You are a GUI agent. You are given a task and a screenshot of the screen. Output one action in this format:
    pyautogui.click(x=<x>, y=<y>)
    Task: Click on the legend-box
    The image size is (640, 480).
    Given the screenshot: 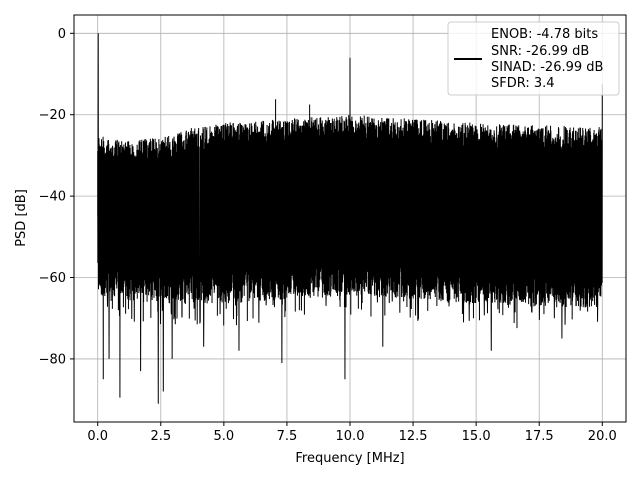 What is the action you would take?
    pyautogui.click(x=533, y=58)
    